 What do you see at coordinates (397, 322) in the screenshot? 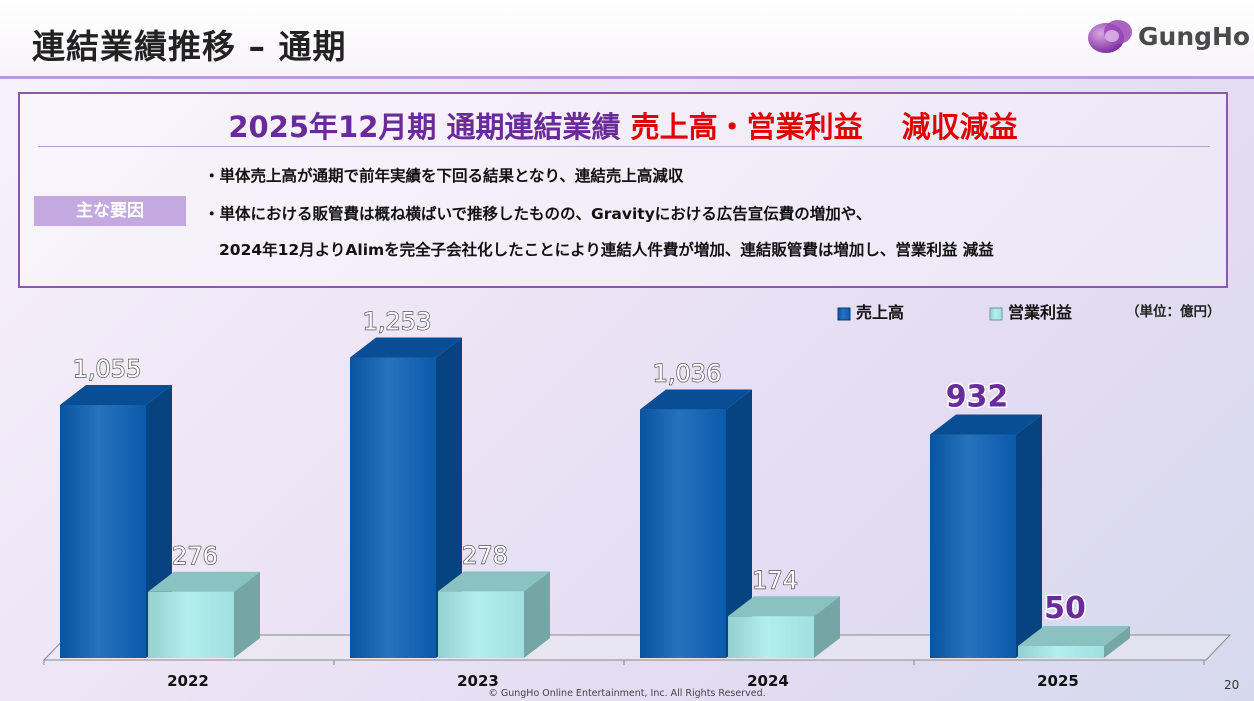
I see `data-label: 1,253` at bounding box center [397, 322].